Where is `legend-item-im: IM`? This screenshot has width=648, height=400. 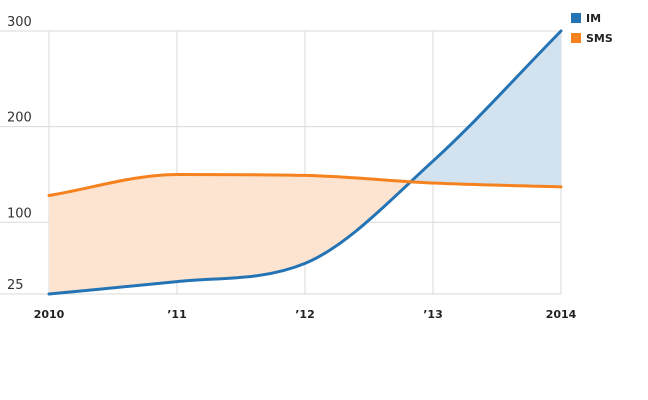 legend-item-im: IM is located at coordinates (586, 18).